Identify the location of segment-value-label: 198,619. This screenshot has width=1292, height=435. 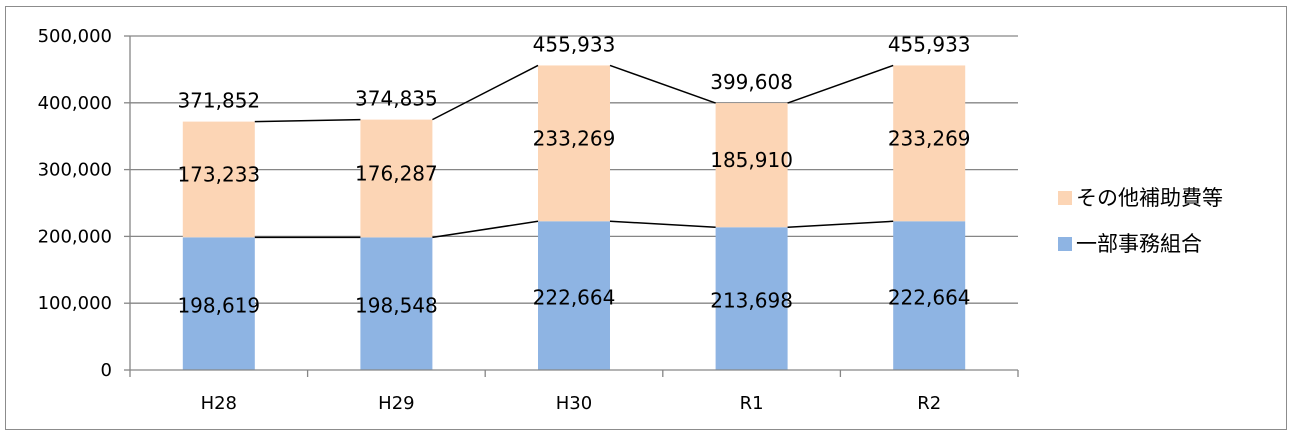
(218, 306).